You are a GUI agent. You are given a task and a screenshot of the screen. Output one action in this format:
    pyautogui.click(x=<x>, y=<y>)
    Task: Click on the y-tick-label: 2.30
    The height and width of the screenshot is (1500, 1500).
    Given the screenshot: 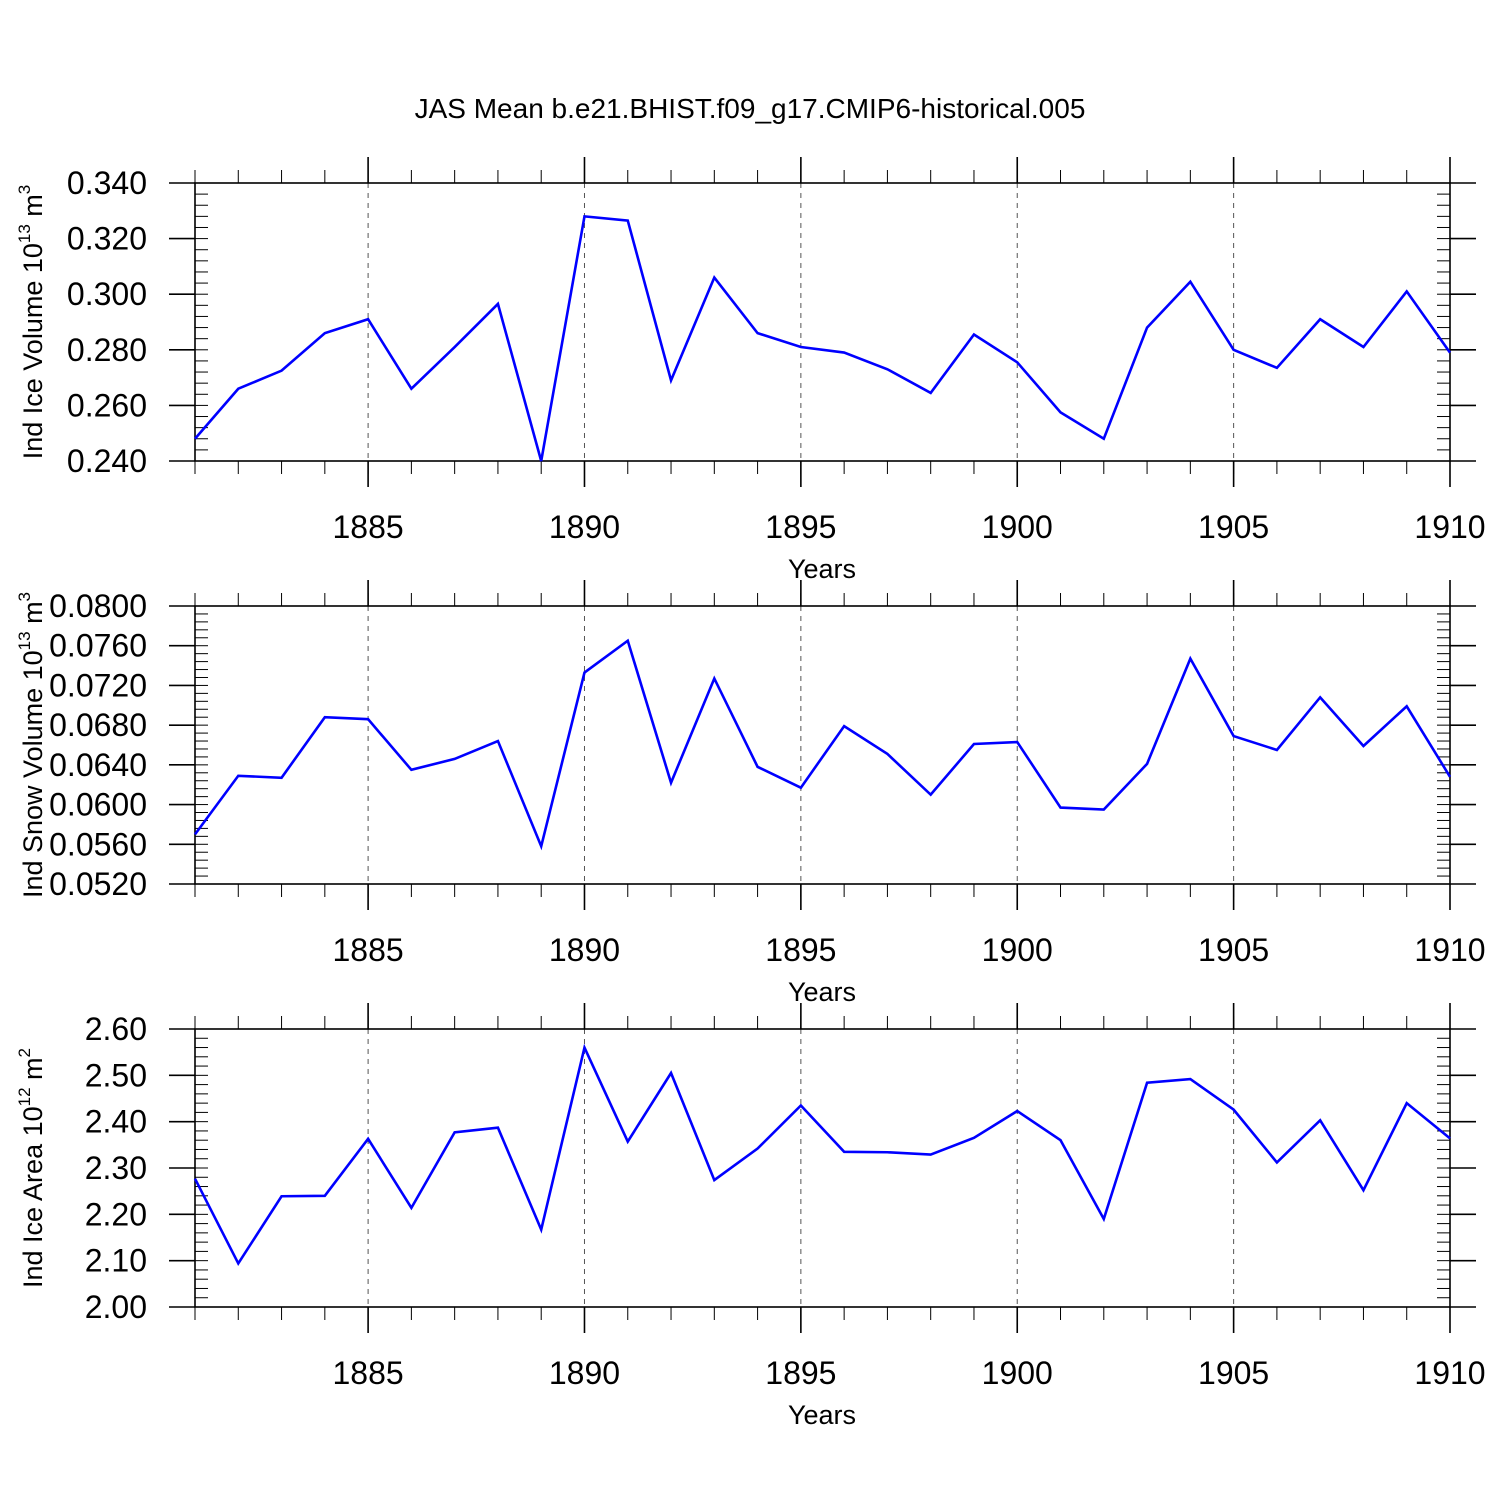 What is the action you would take?
    pyautogui.click(x=116, y=1168)
    